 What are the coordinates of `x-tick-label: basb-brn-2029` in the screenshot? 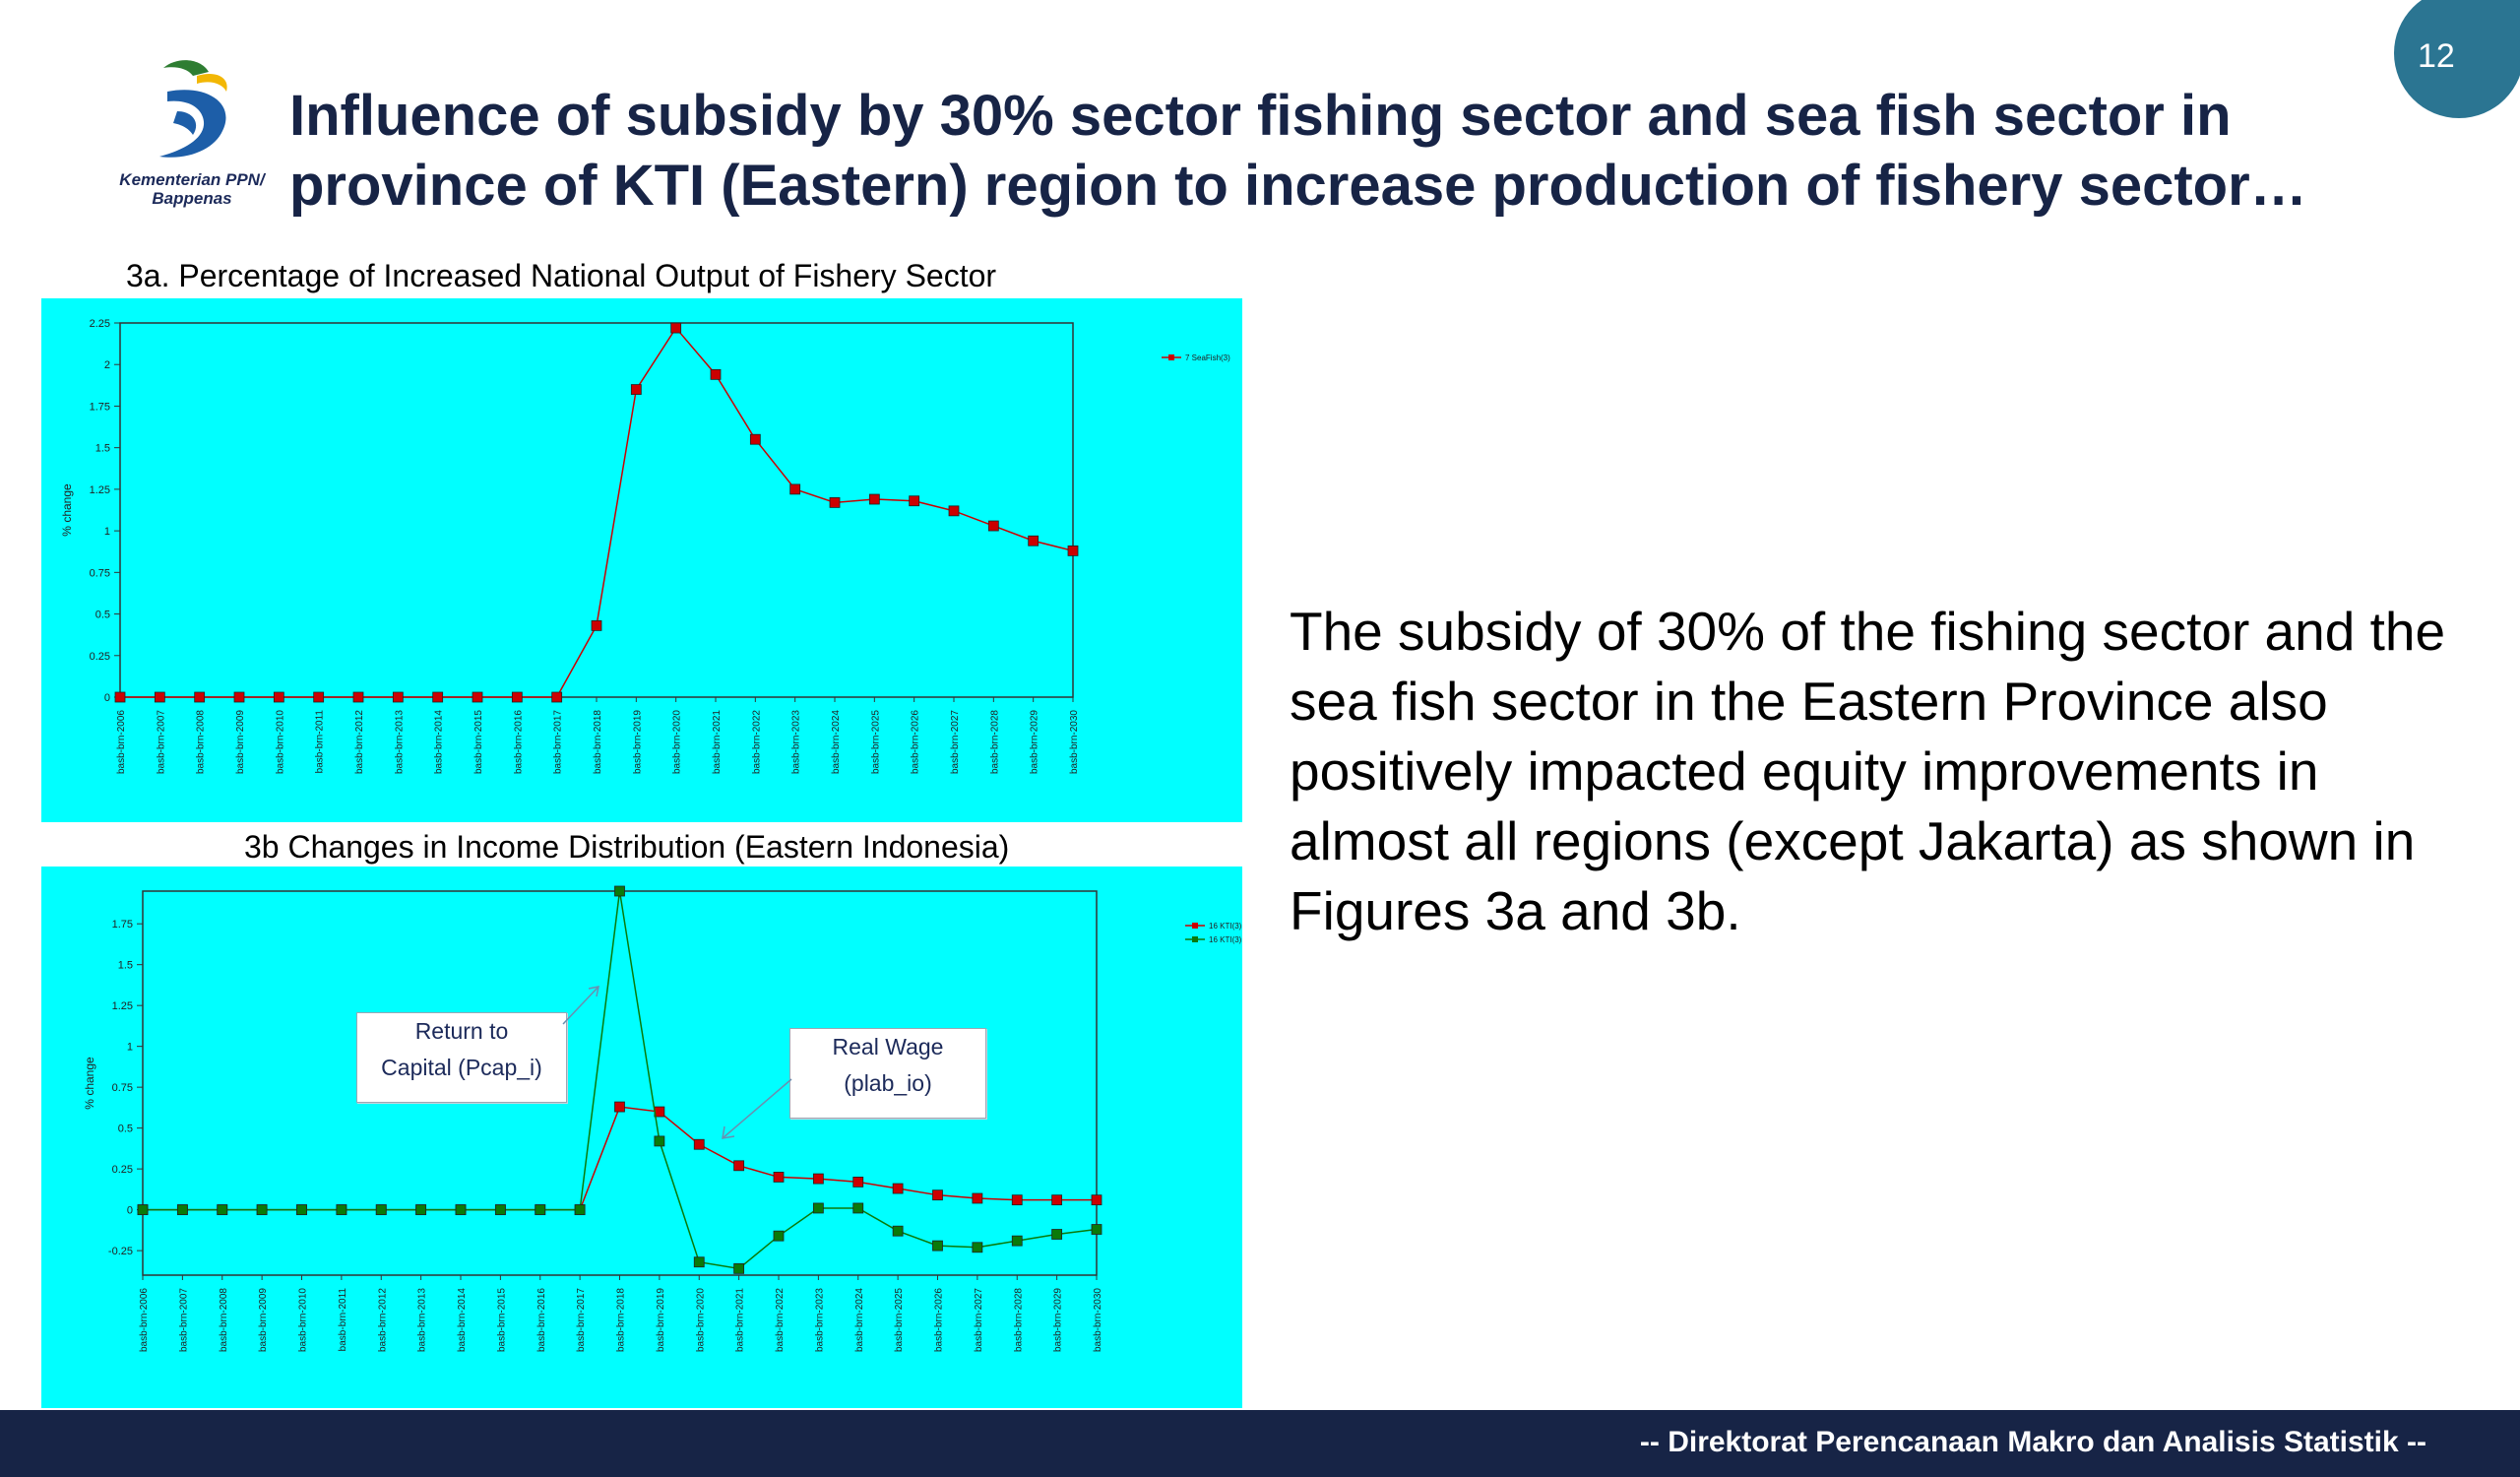 It's located at (1035, 742).